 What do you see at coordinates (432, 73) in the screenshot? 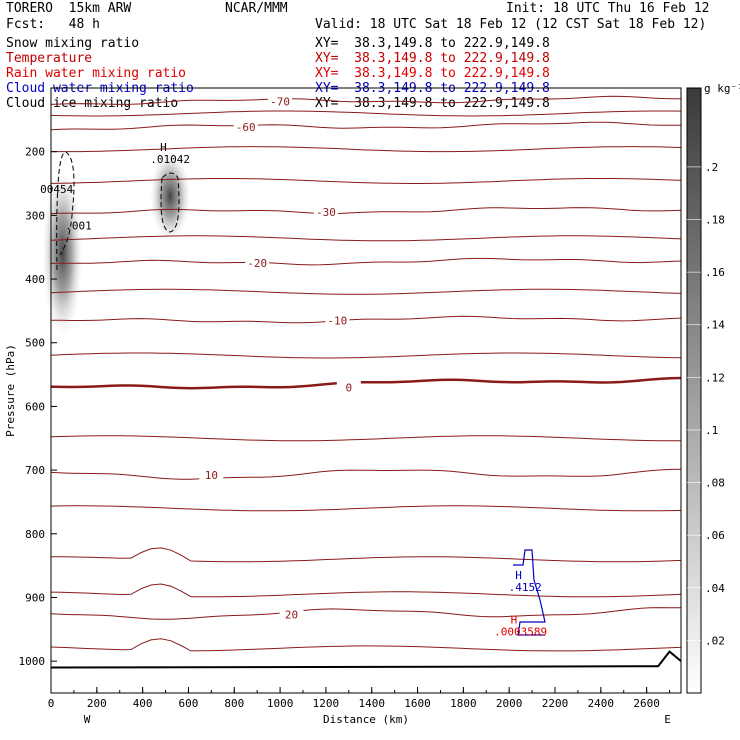
I see `legend-rain-xy: XY= 38.3,149.8 to 222.9,149.8` at bounding box center [432, 73].